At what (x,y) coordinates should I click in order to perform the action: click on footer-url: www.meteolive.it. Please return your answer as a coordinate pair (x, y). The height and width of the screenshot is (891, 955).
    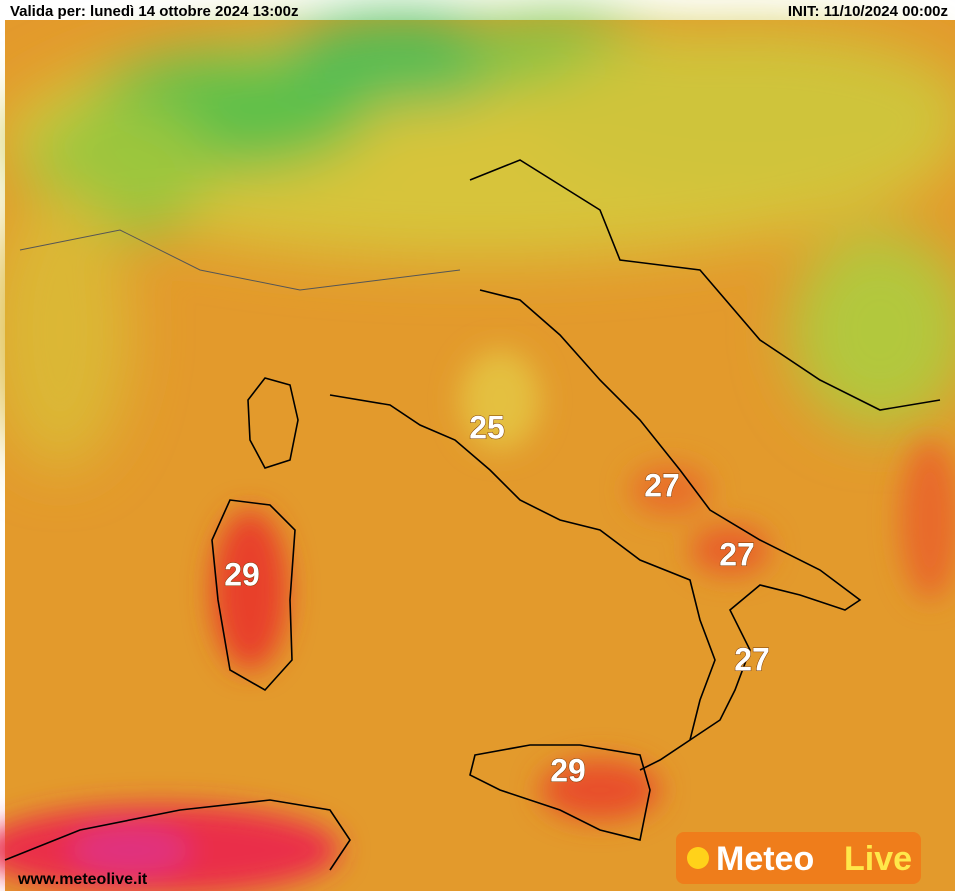
    Looking at the image, I should click on (82, 879).